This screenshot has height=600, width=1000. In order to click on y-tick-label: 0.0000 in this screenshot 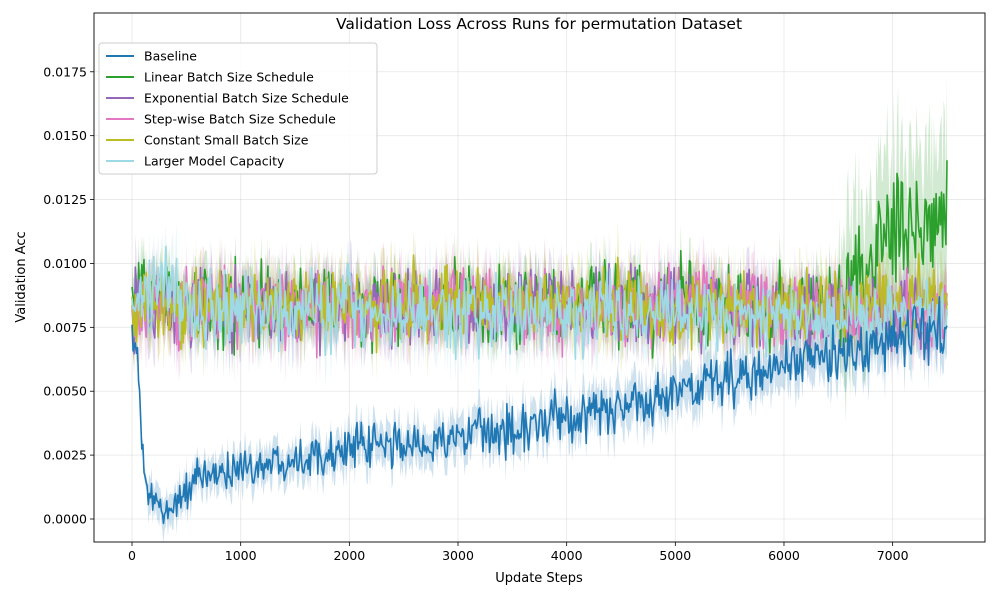, I will do `click(65, 519)`.